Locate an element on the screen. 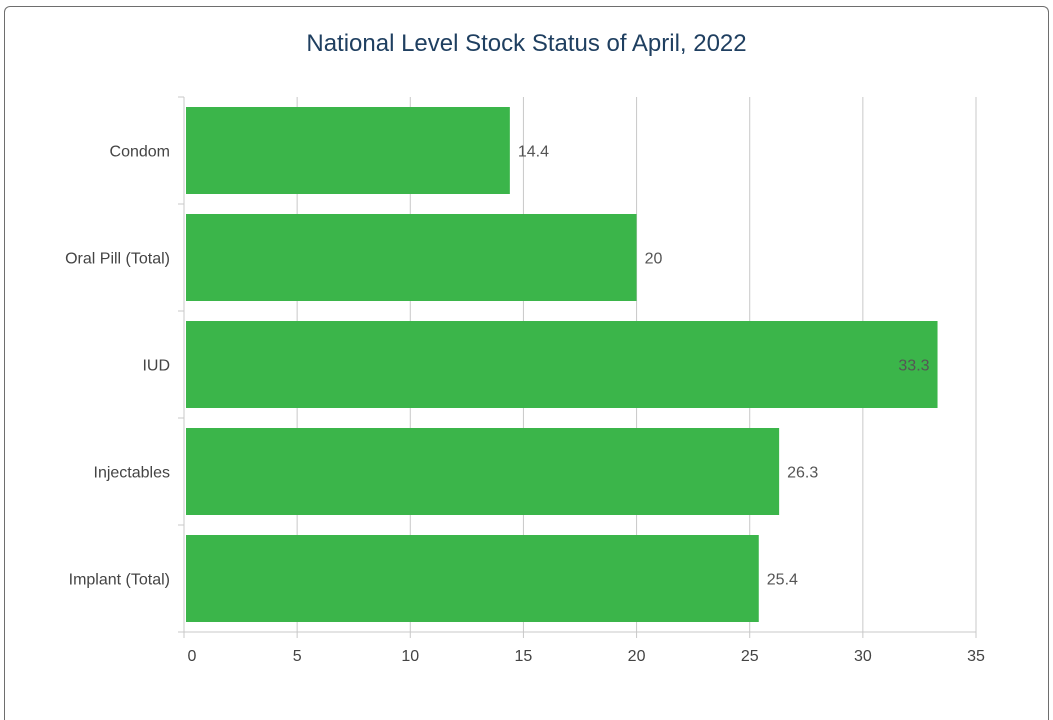  data-label: 14.4 is located at coordinates (533, 152).